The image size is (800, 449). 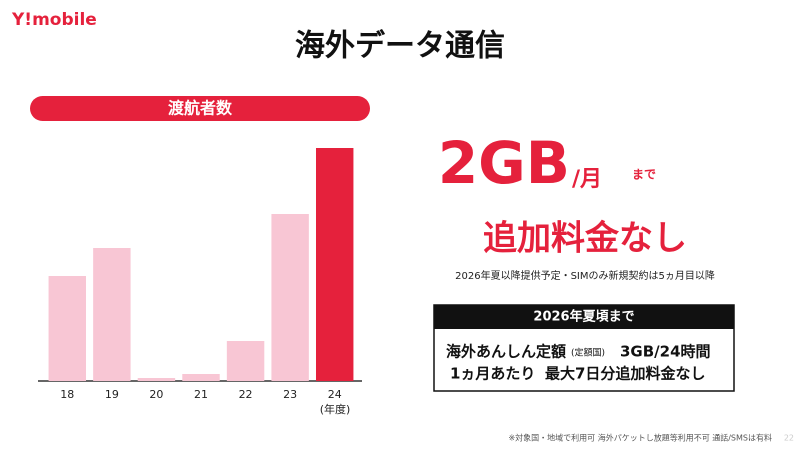 I want to click on info-line1-small: (定額国), so click(x=588, y=353).